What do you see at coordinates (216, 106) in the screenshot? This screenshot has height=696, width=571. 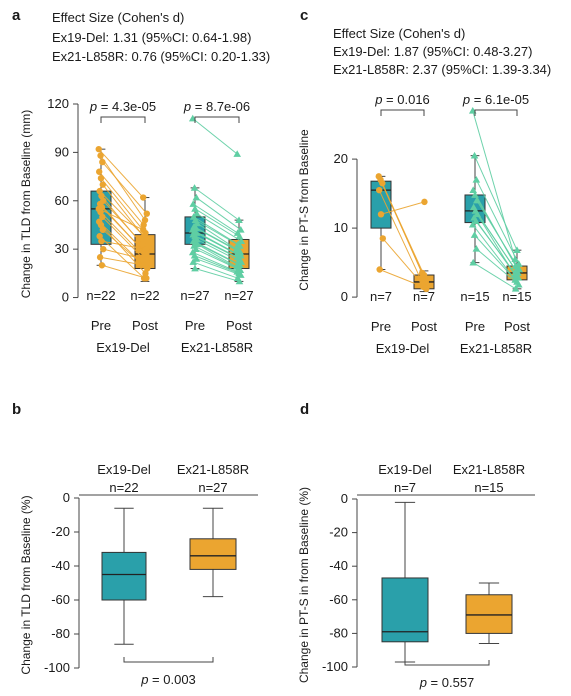 I see `panel-a-ex21-pvalue: p = 8.7e-06` at bounding box center [216, 106].